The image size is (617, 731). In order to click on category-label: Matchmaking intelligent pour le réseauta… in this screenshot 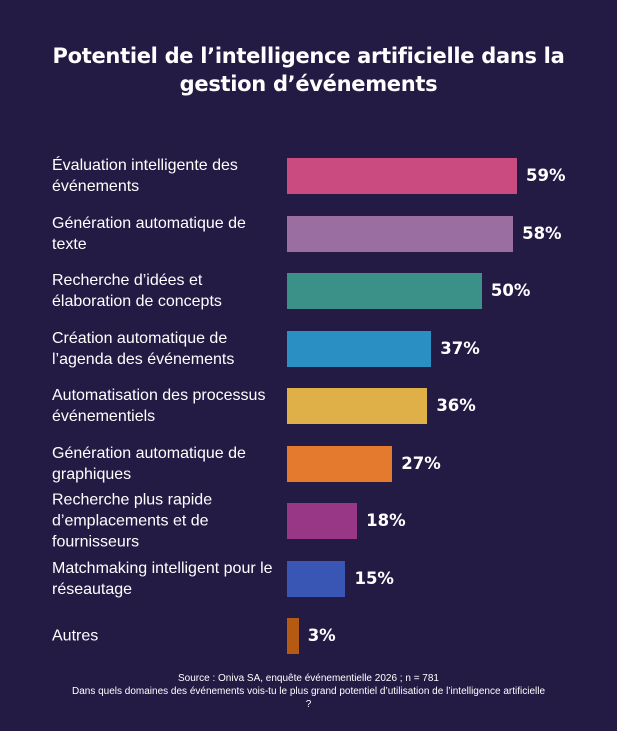, I will do `click(162, 578)`.